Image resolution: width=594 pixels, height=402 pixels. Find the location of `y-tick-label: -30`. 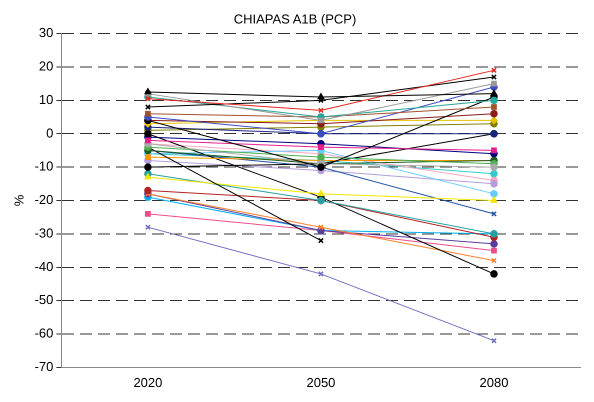

y-tick-label: -30 is located at coordinates (44, 232).